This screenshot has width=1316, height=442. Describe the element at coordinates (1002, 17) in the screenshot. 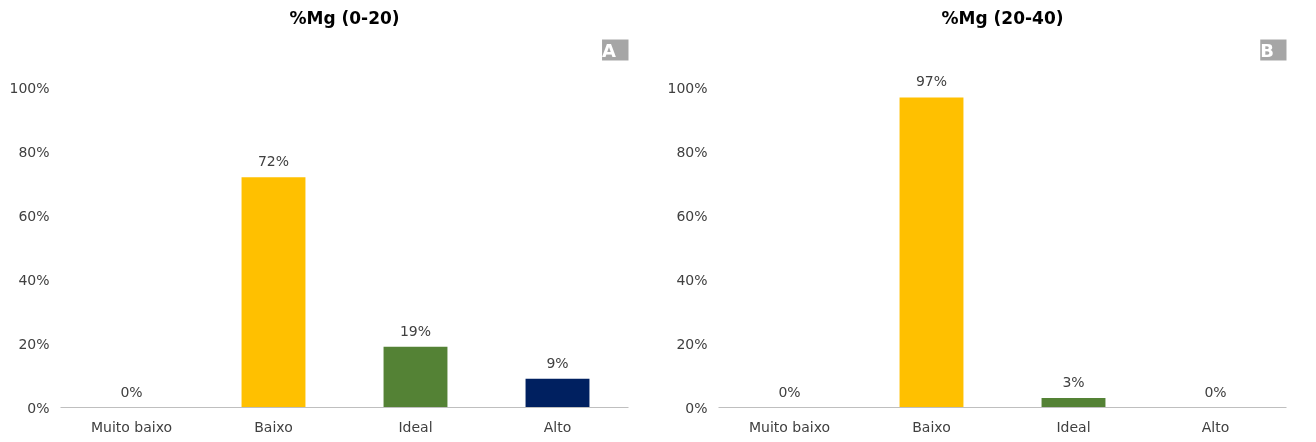

I see `chart-title: %Mg (20-40)` at that location.